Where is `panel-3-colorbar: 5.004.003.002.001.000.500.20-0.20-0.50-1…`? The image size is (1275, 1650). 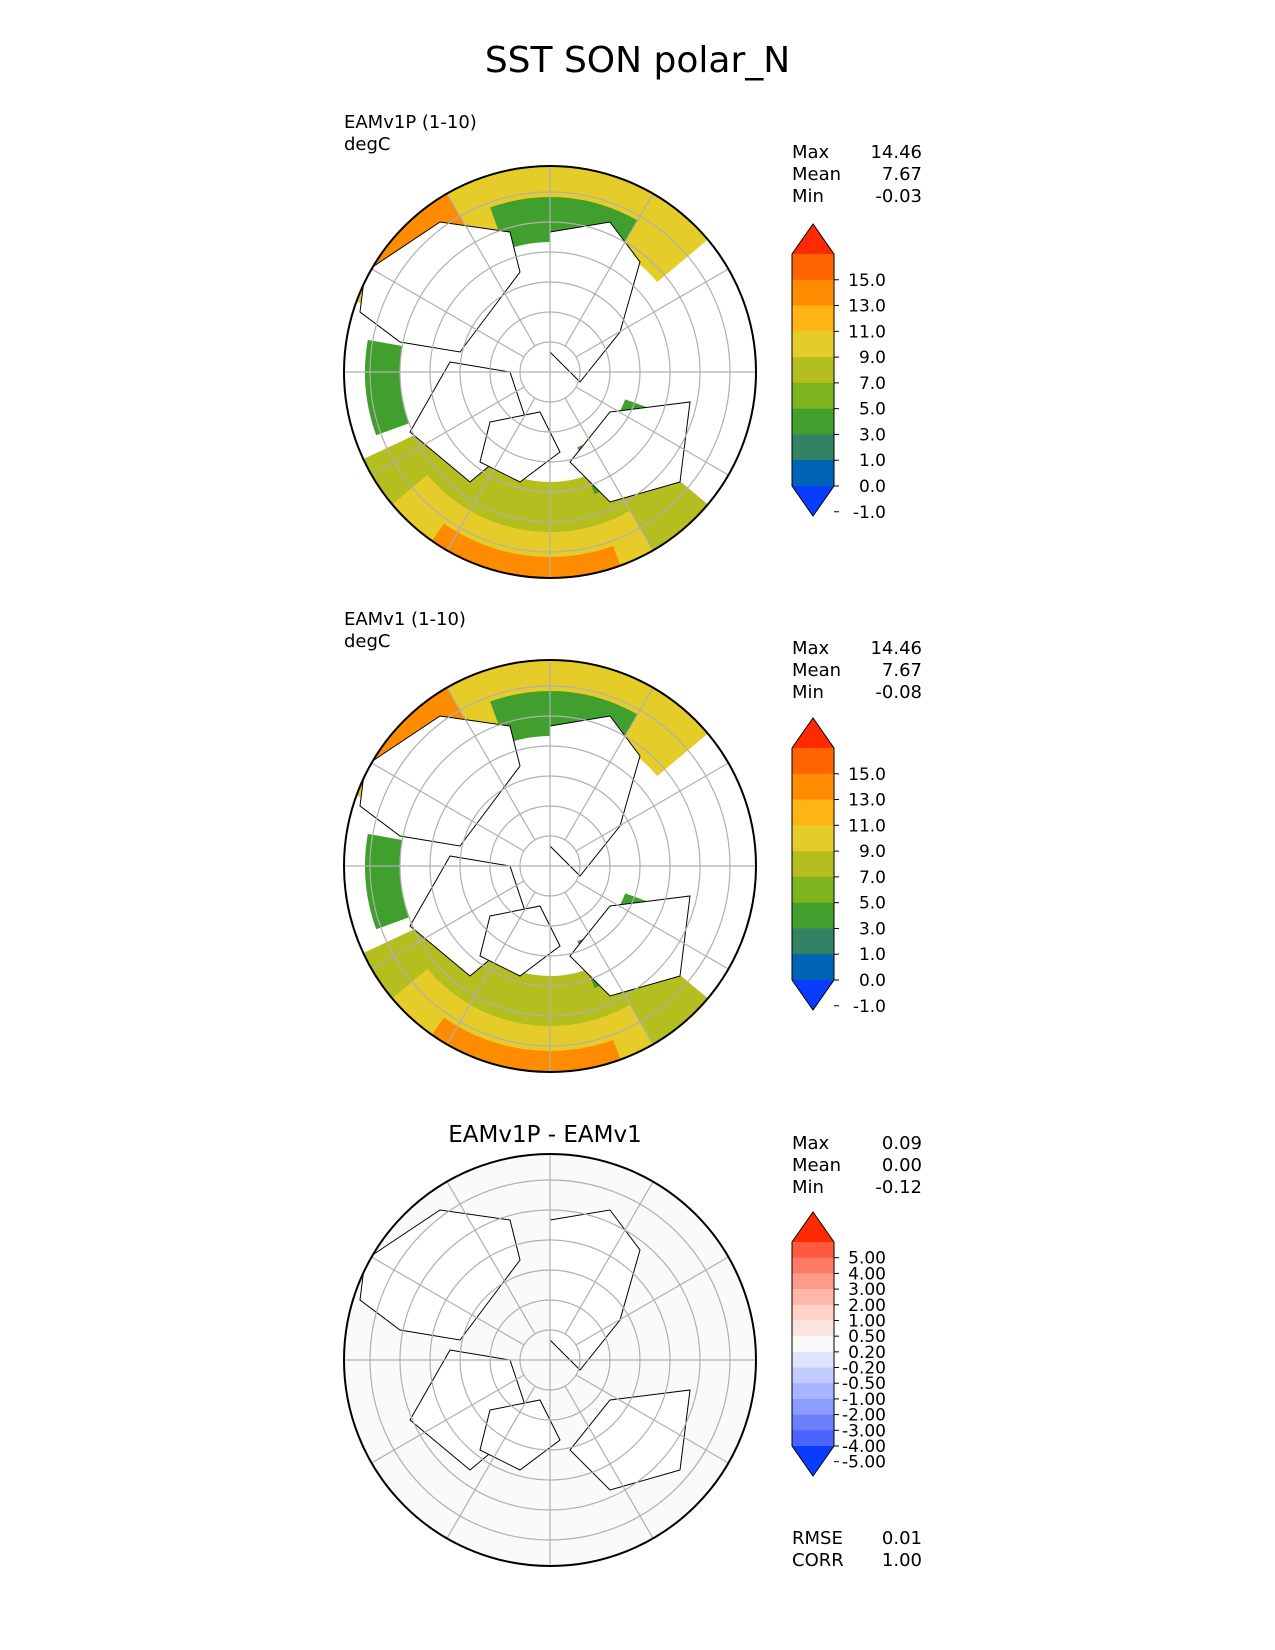 panel-3-colorbar: 5.004.003.002.001.000.500.20-0.20-0.50-1… is located at coordinates (838, 1344).